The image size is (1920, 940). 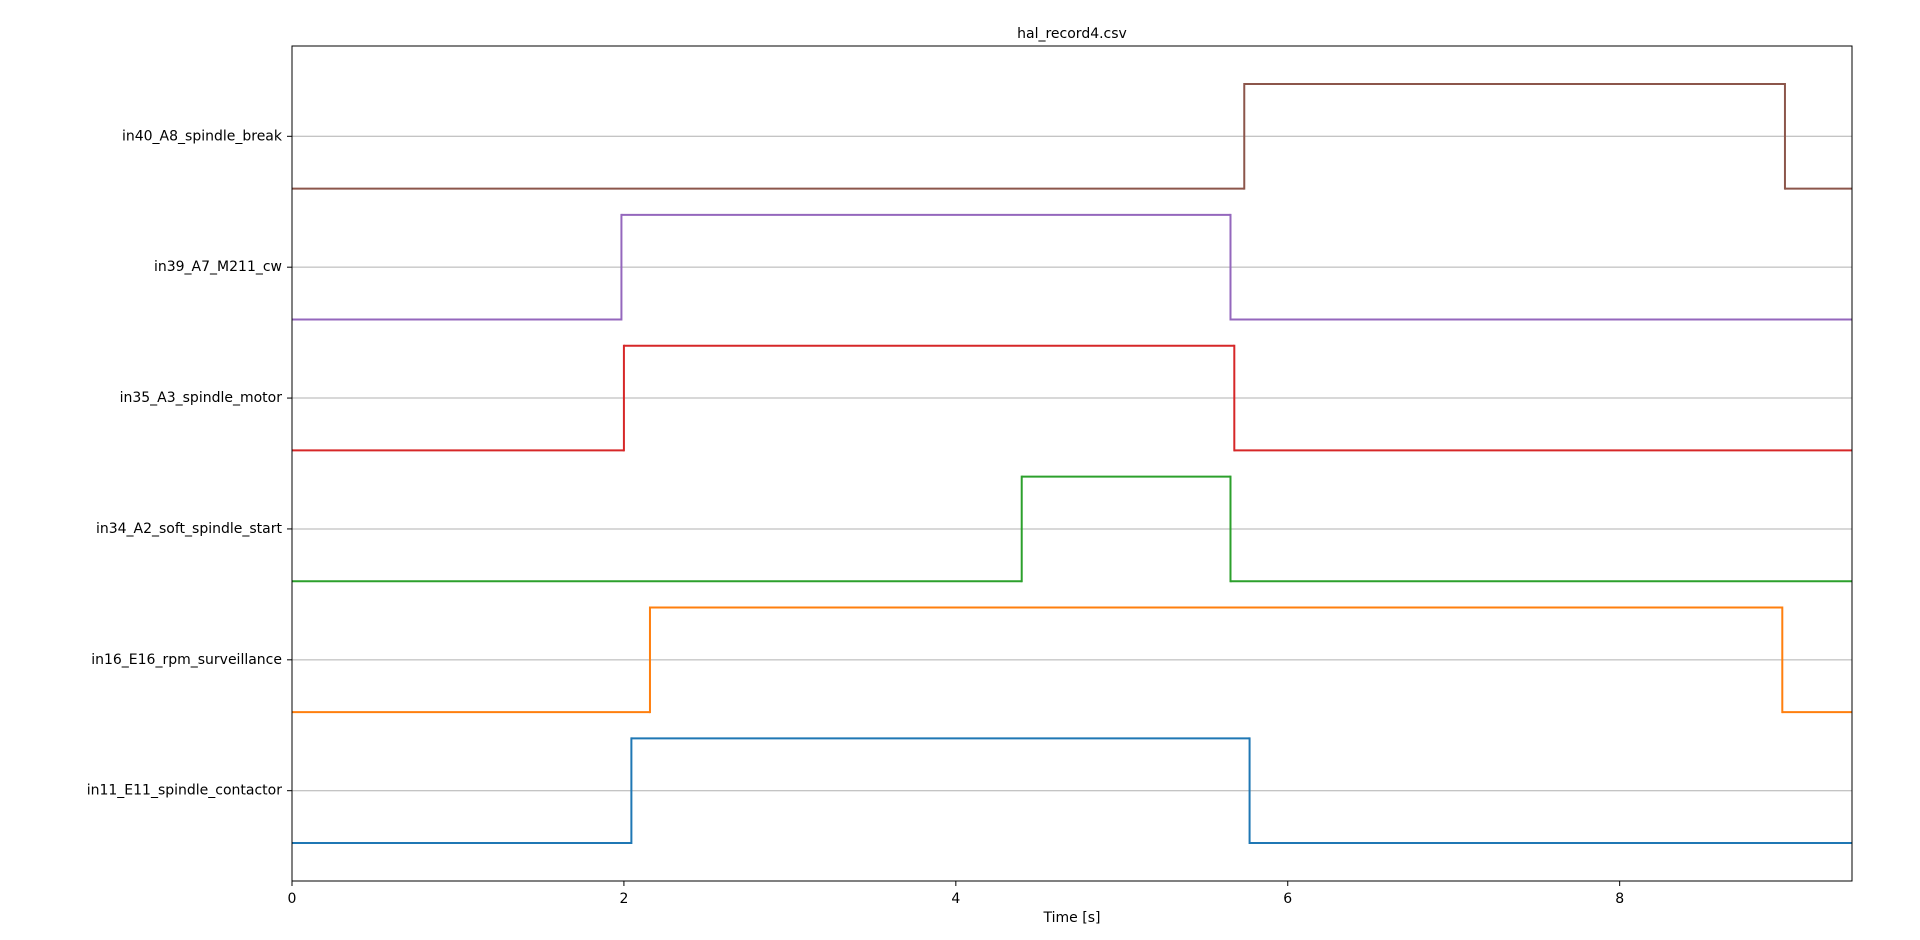 I want to click on x-tick-label: 6, so click(x=1287, y=899).